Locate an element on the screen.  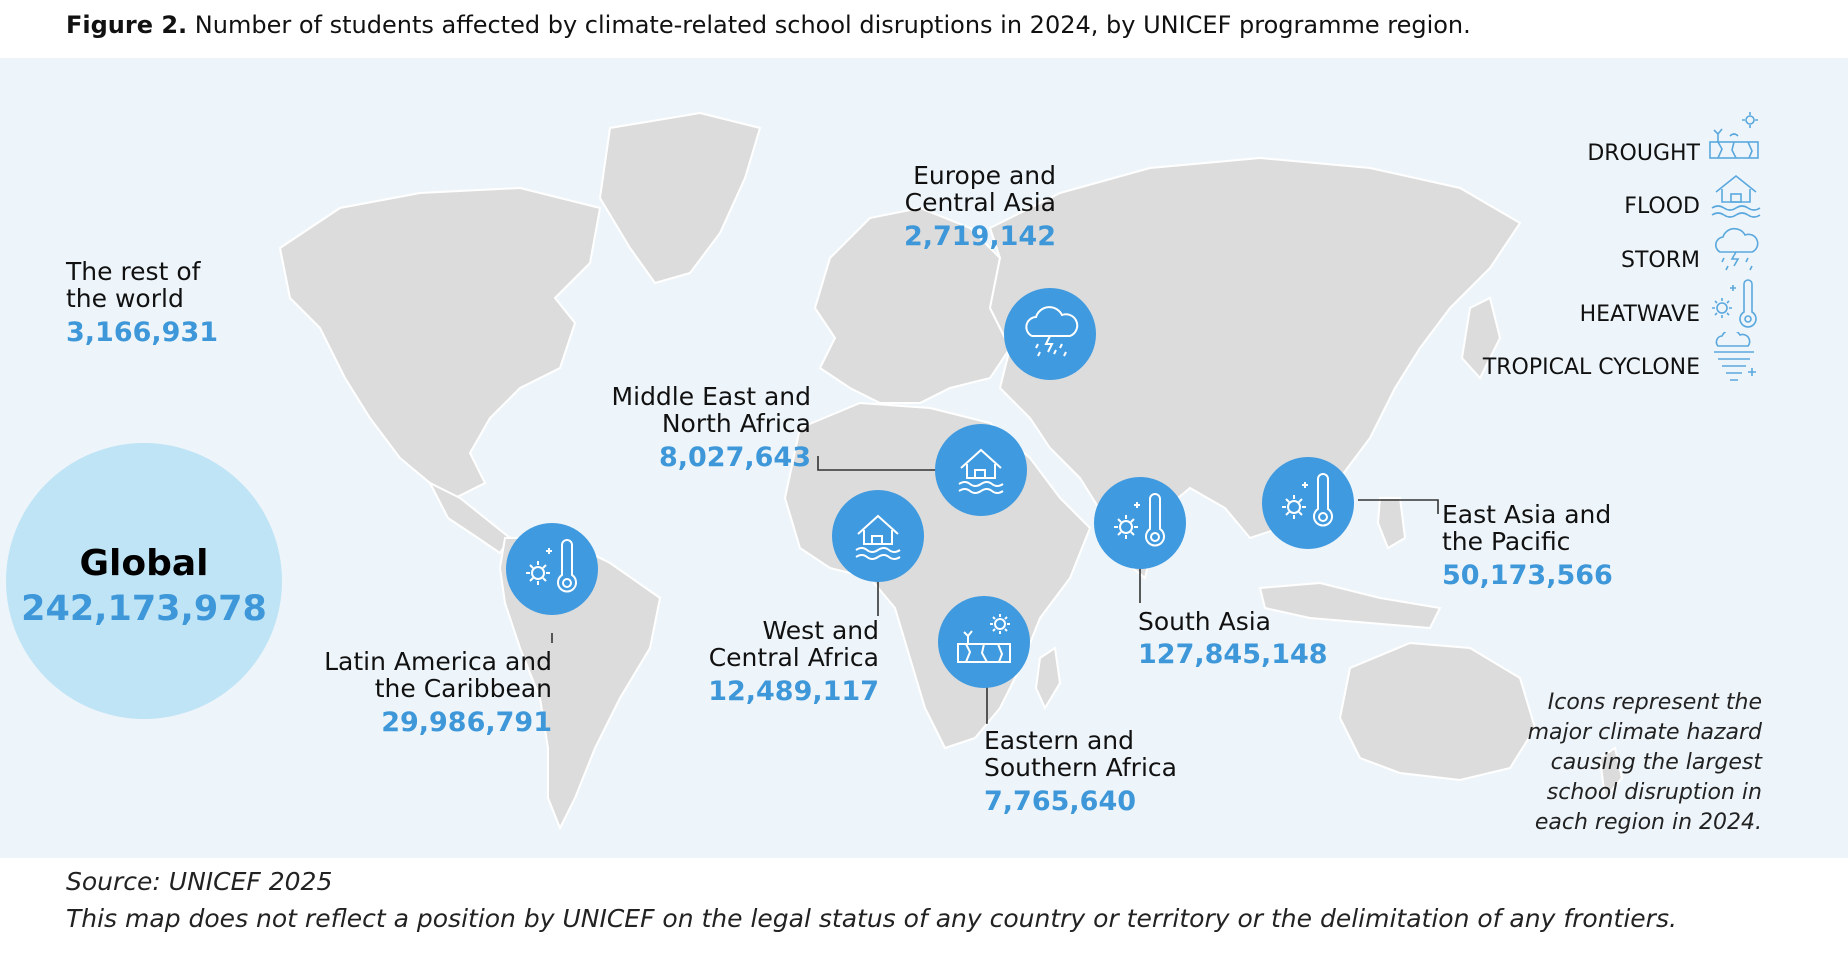
lac-label-2: the Caribbean is located at coordinates (463, 688).